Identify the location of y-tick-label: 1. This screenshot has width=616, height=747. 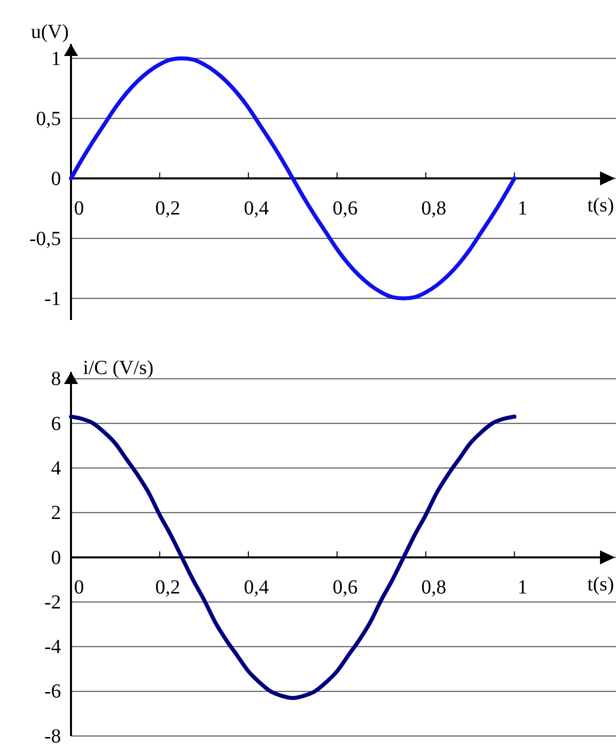
(56, 59).